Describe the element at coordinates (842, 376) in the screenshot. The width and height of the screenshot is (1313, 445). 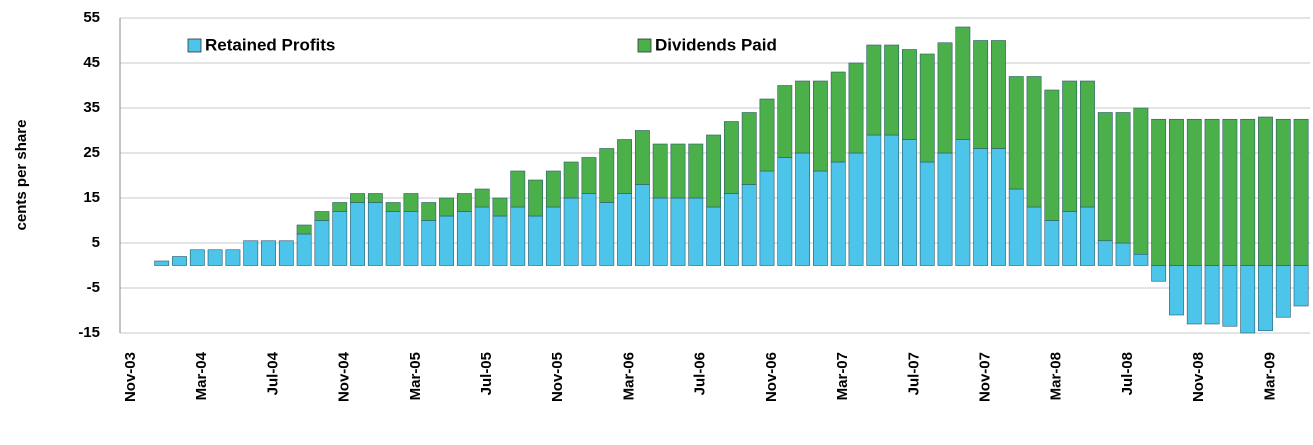
I see `x-tick-label: Mar-07` at that location.